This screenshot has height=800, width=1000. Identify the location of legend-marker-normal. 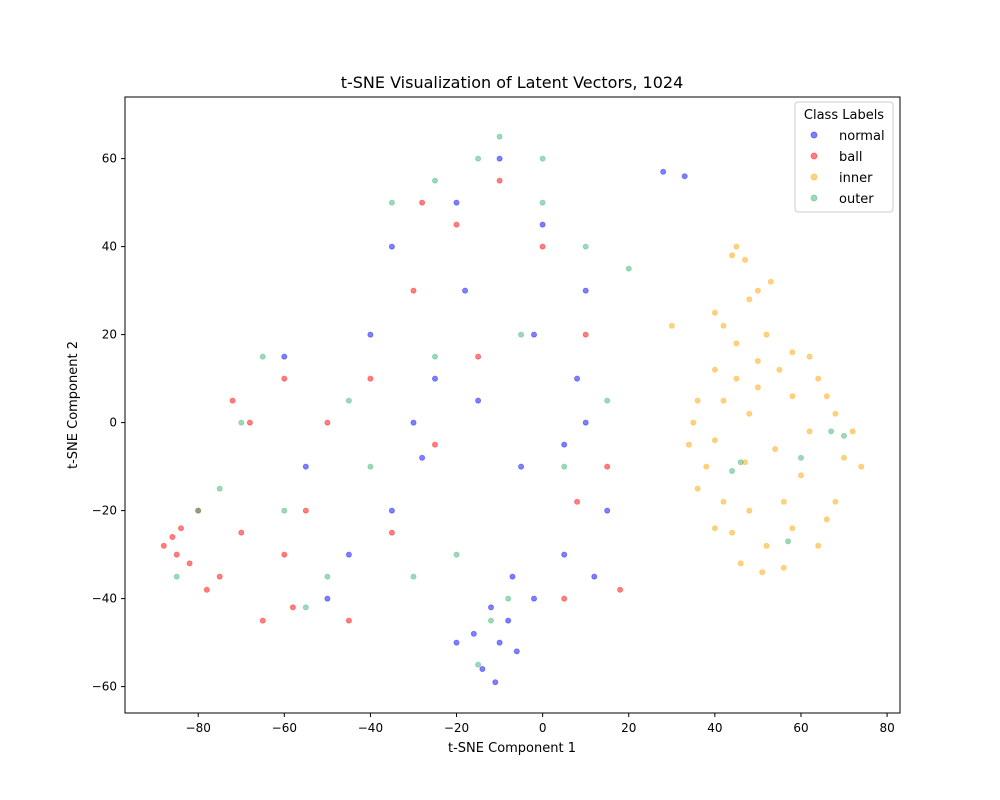
(814, 135).